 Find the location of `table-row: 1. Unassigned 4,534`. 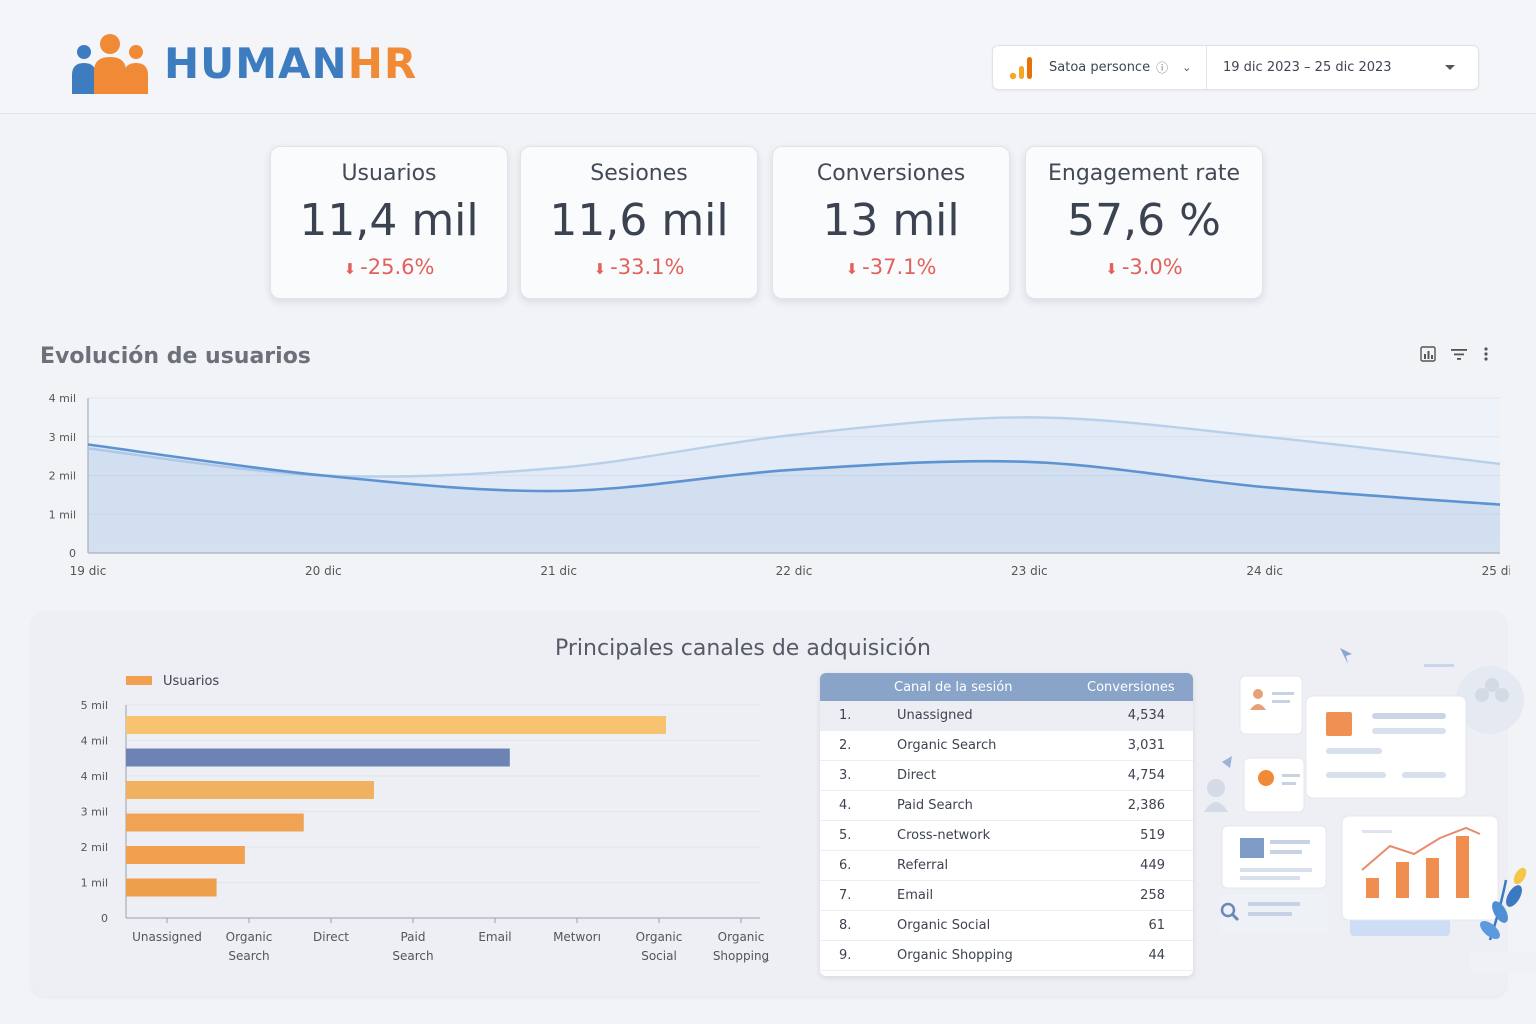

table-row: 1. Unassigned 4,534 is located at coordinates (1006, 716).